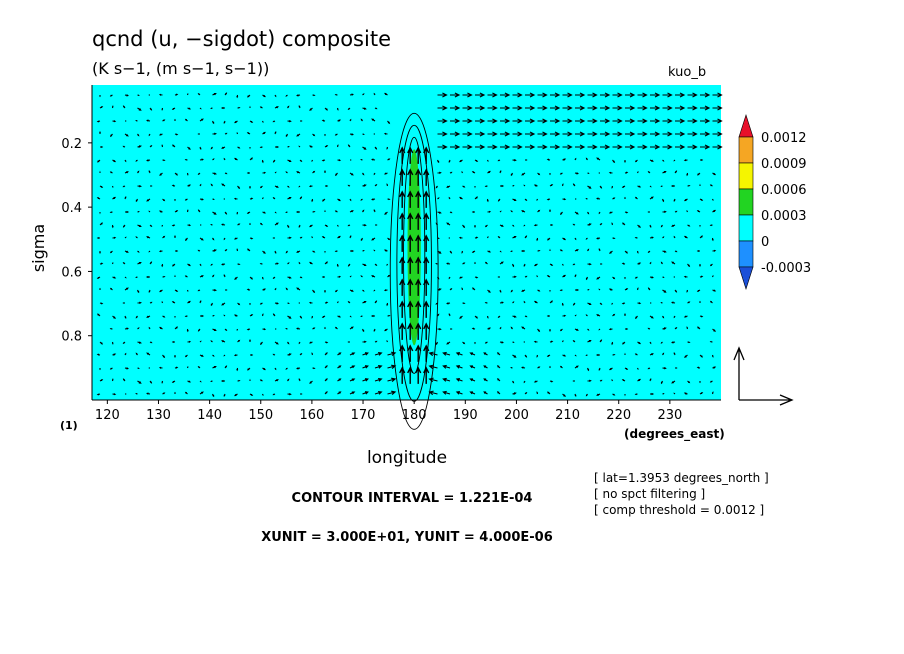 The height and width of the screenshot is (654, 904). What do you see at coordinates (311, 415) in the screenshot?
I see `x-tick-label: 160` at bounding box center [311, 415].